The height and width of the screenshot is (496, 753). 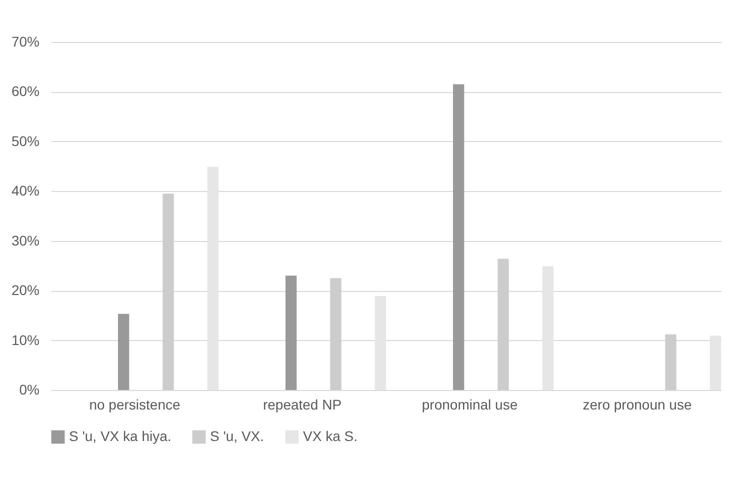 I want to click on y-tick-label: 10%, so click(x=25, y=340).